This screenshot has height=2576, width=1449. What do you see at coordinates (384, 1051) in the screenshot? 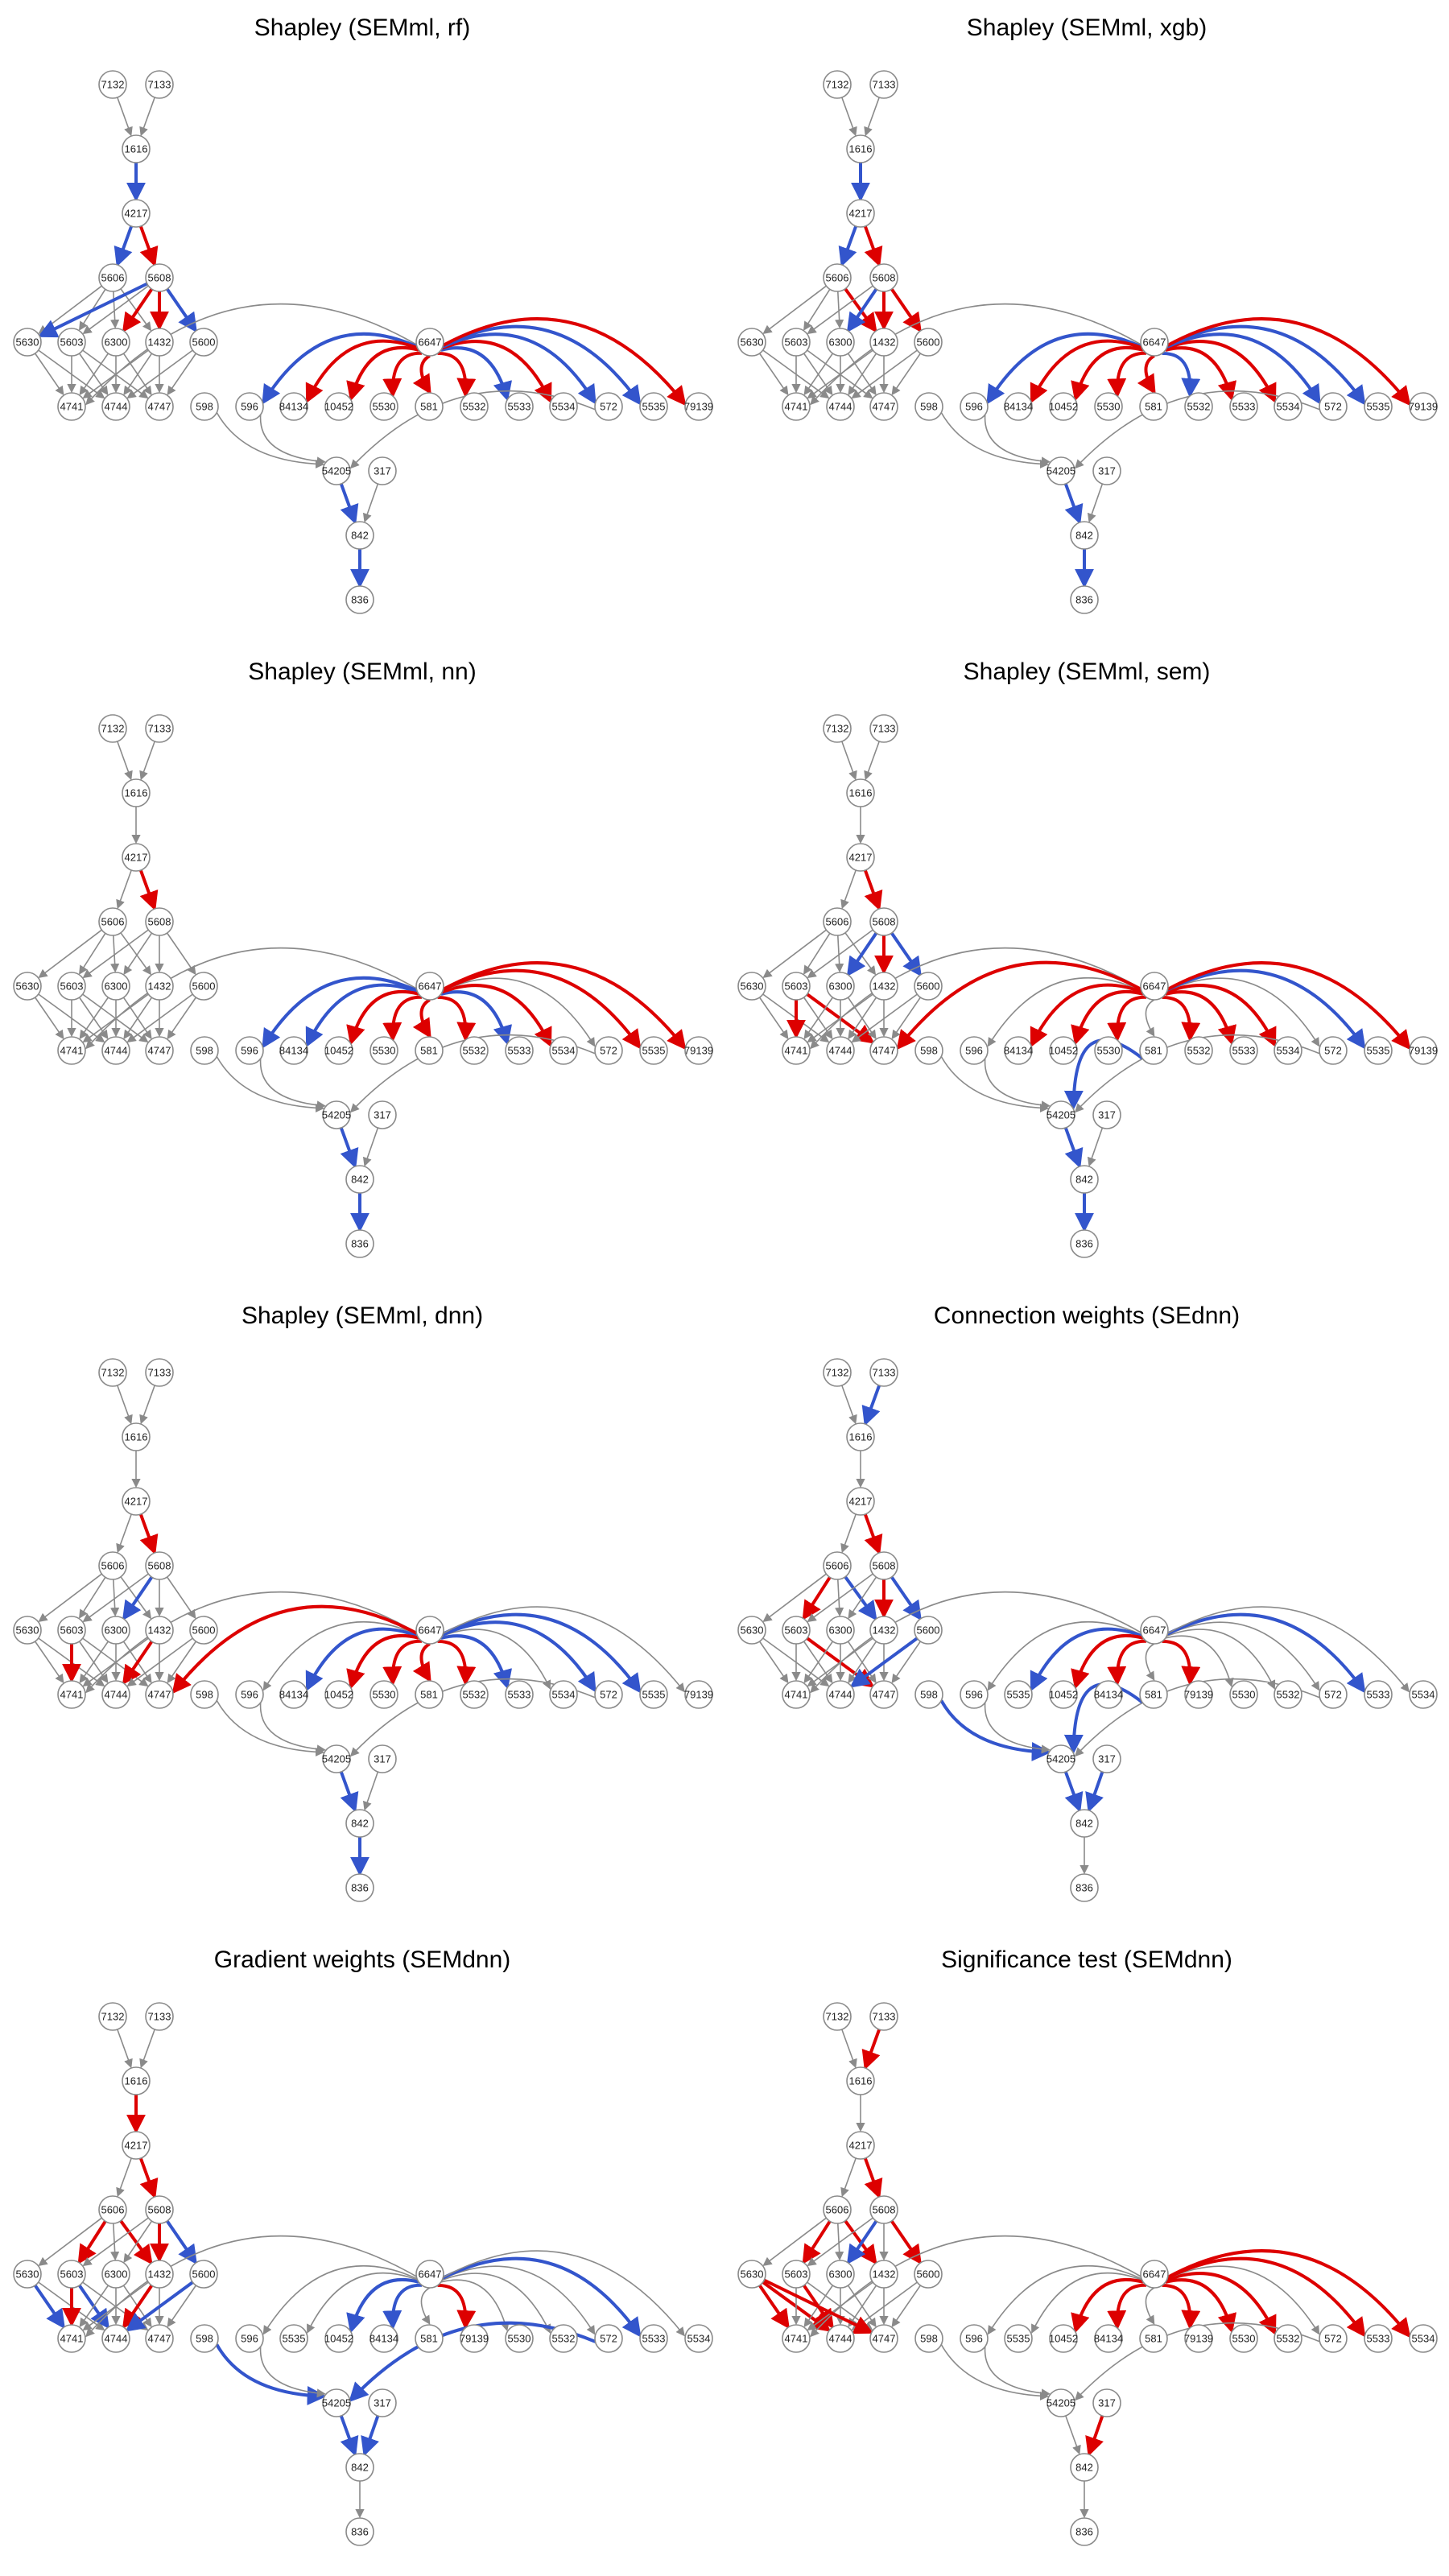
I see `node-label: 5530` at bounding box center [384, 1051].